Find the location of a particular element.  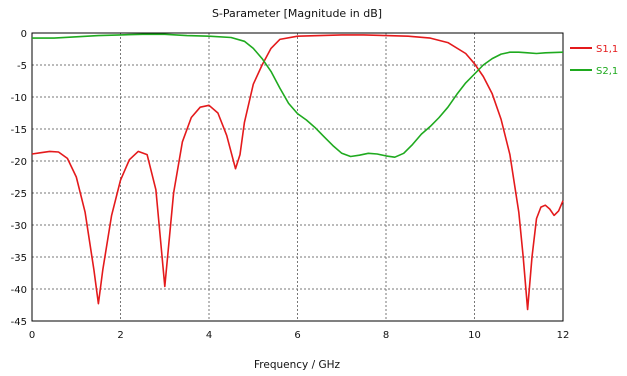

x-tick-label: 10 is located at coordinates (474, 335).